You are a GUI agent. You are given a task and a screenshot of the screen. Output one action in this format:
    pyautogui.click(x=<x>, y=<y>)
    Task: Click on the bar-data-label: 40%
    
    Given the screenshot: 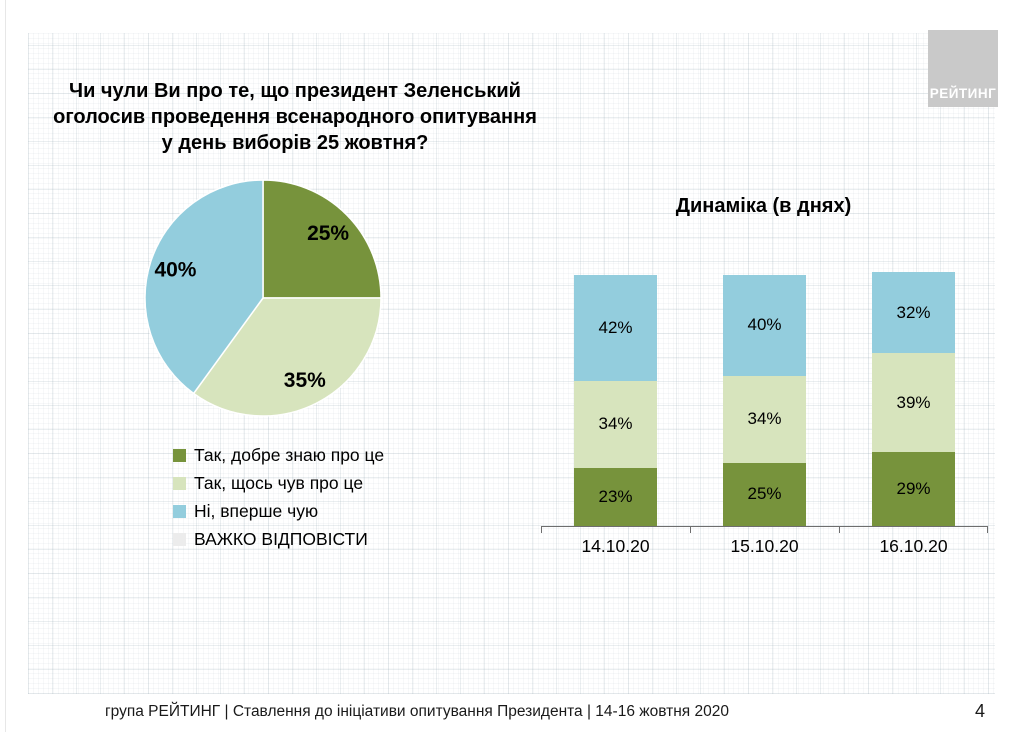 What is the action you would take?
    pyautogui.click(x=764, y=325)
    